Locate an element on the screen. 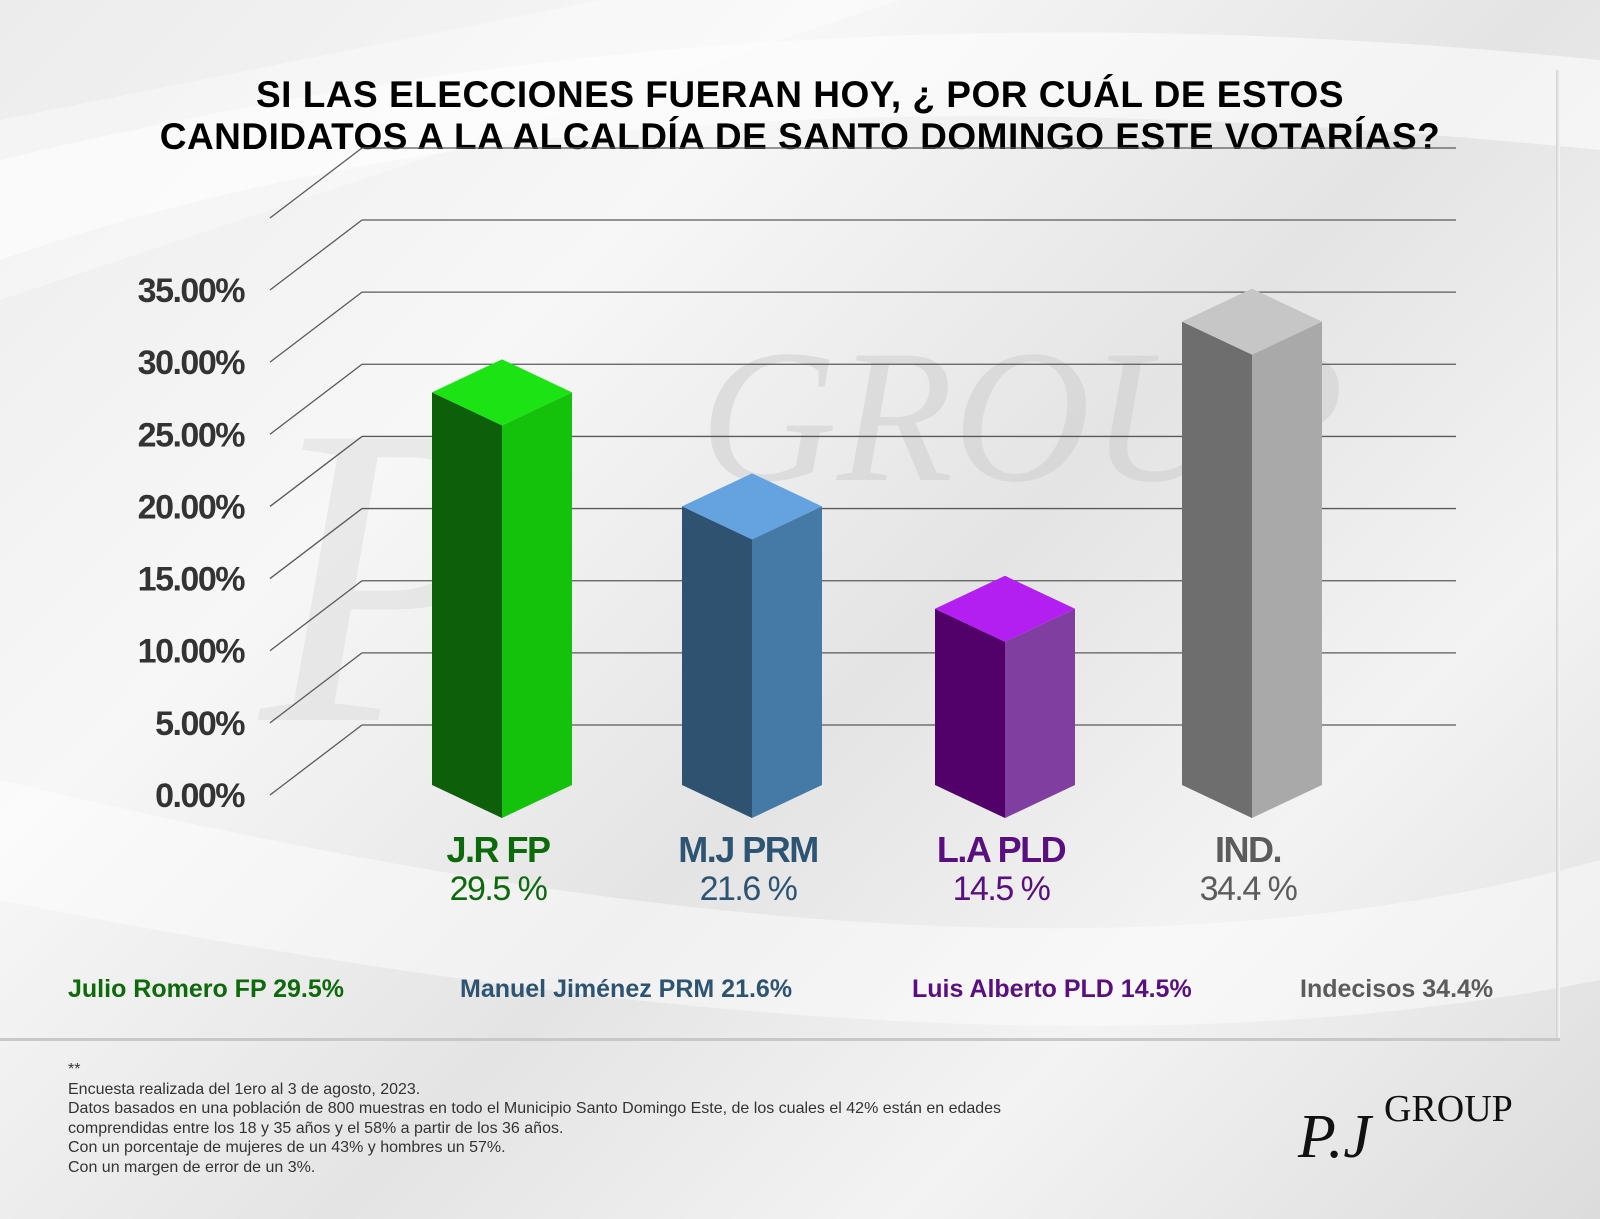 Image resolution: width=1600 pixels, height=1219 pixels. legend-item-mj: Manuel Jiménez PRM 21.6% is located at coordinates (626, 989).